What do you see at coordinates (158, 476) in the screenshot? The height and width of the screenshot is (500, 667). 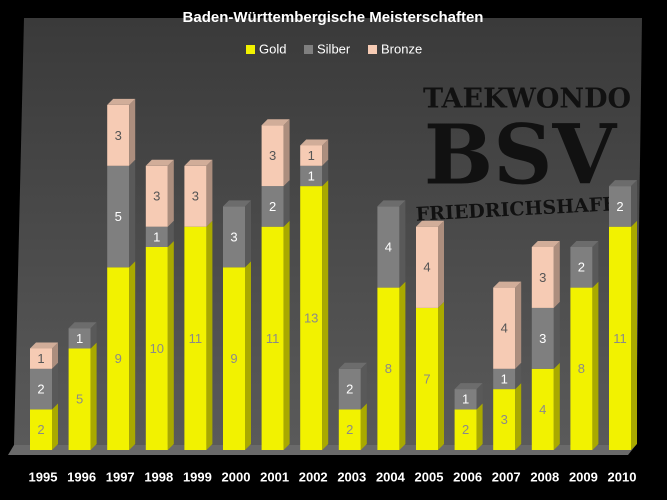 I see `x-tick-label: 1998` at bounding box center [158, 476].